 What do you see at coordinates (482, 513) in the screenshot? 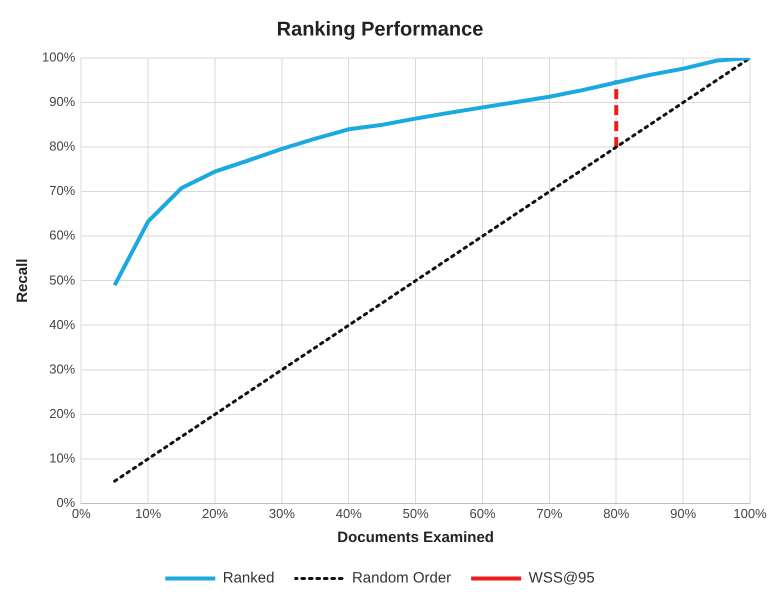
I see `x-tick-label: 60%` at bounding box center [482, 513].